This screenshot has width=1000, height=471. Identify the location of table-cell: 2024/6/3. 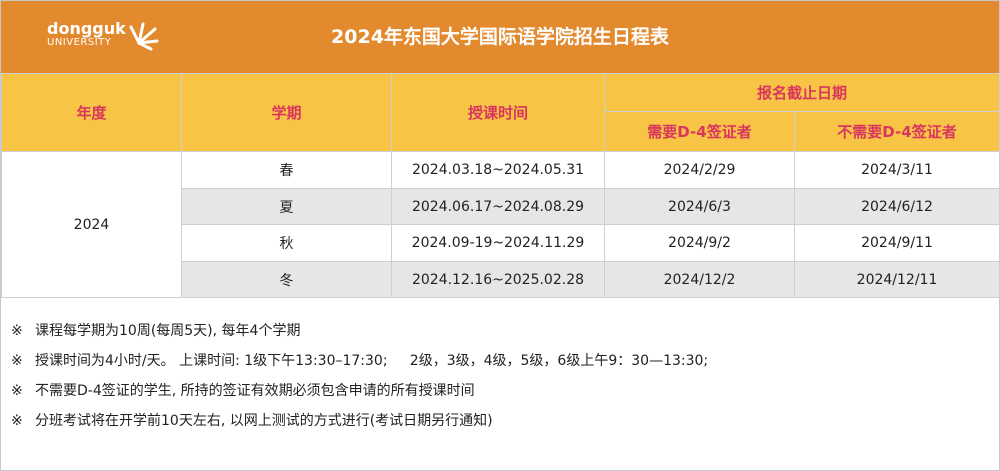
(699, 206).